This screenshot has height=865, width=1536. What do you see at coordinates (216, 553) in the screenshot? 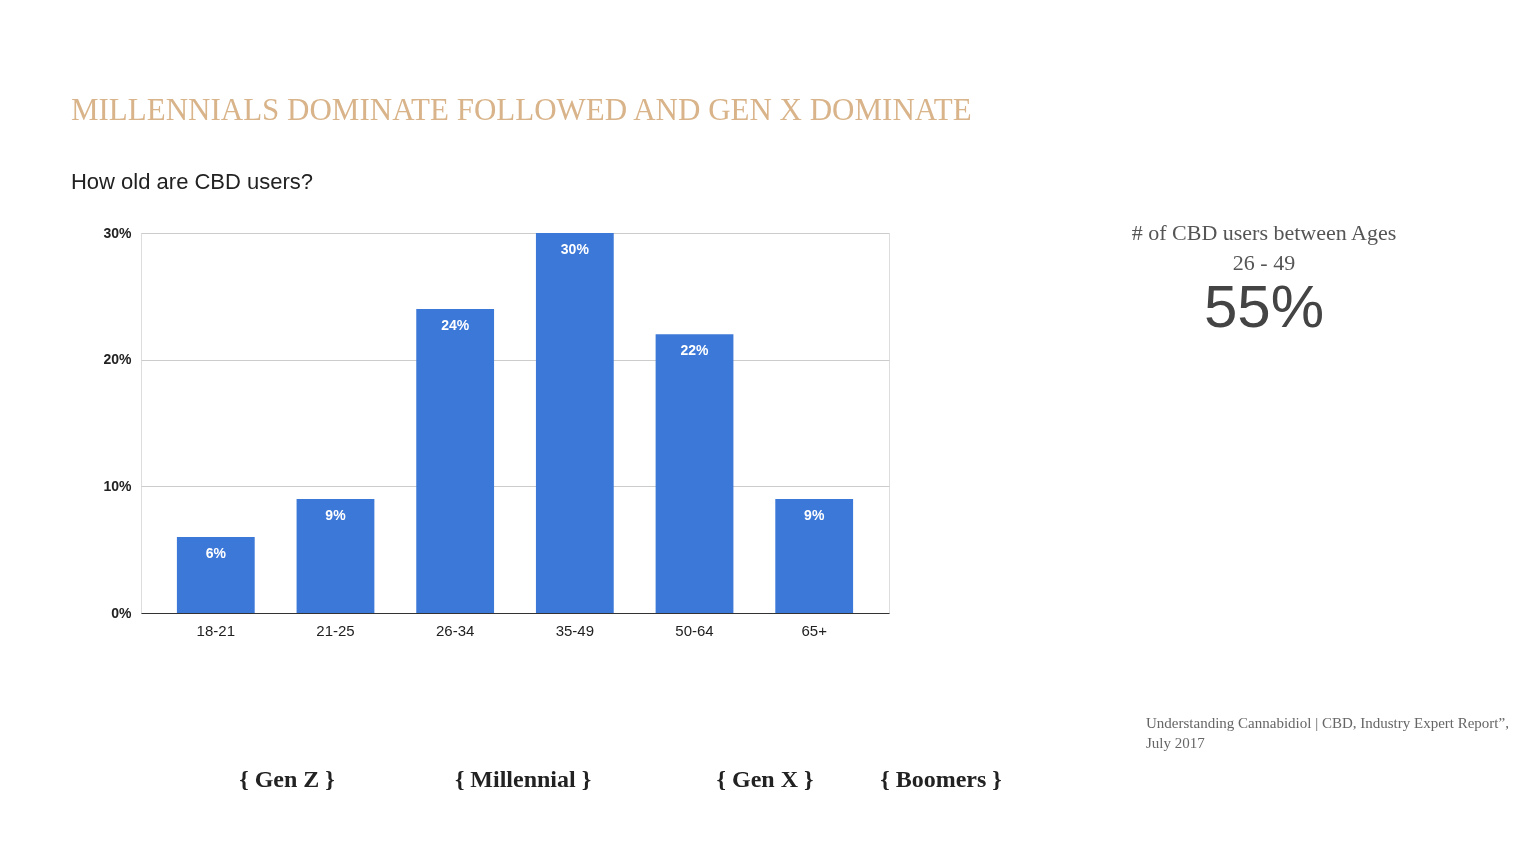
I see `data-label: 6%` at bounding box center [216, 553].